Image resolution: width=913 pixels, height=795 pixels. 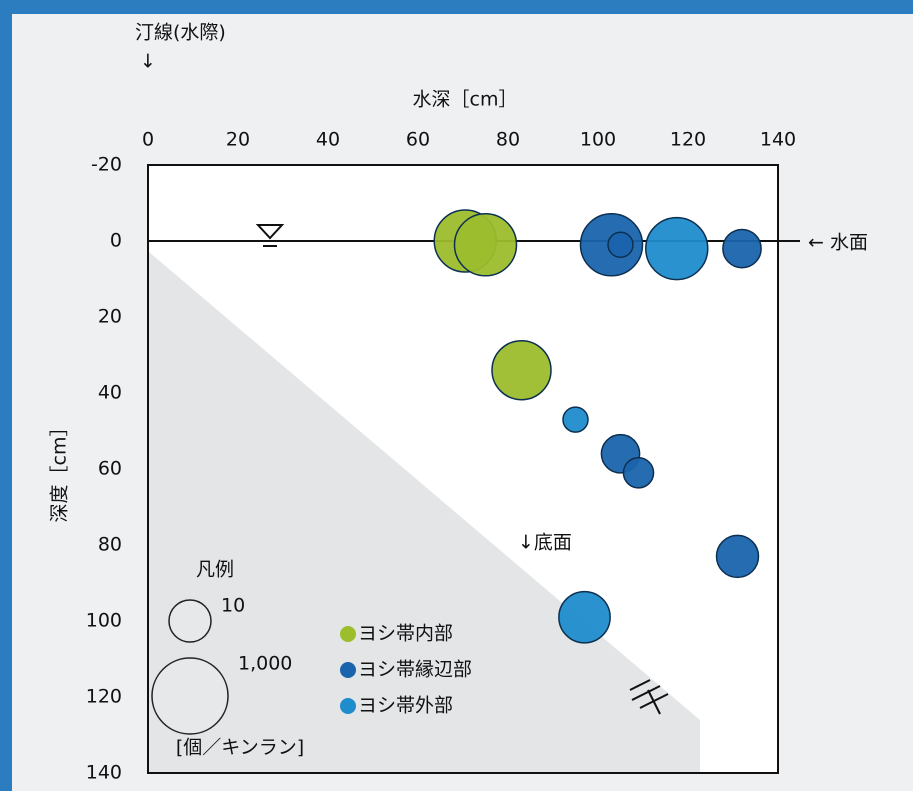 I want to click on x-tick-label: 40, so click(x=328, y=140).